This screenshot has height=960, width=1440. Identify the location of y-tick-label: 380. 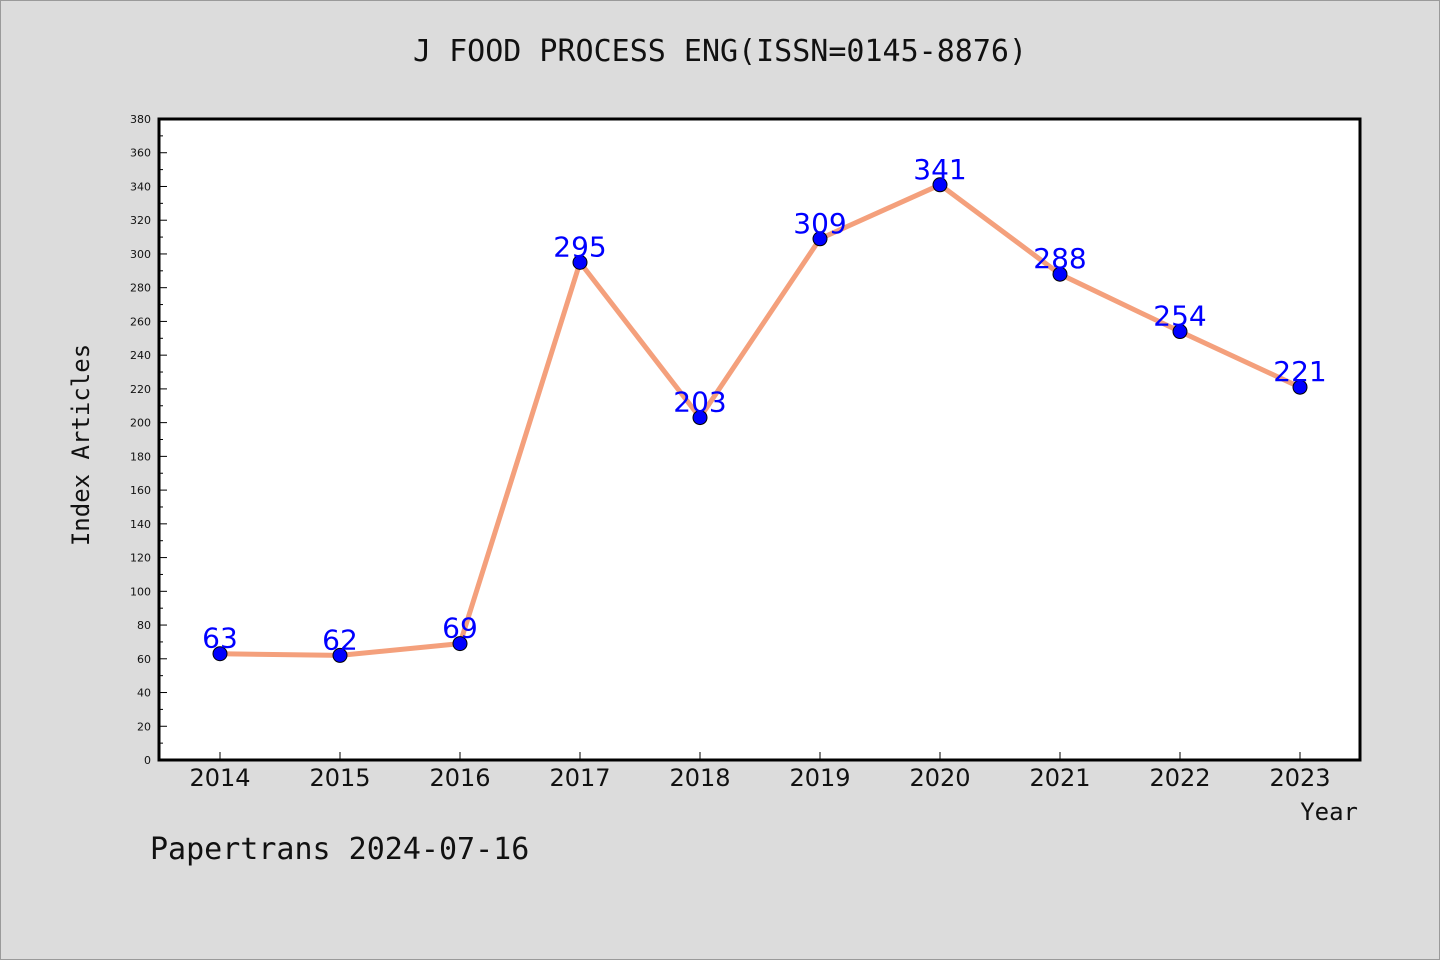
(140, 119).